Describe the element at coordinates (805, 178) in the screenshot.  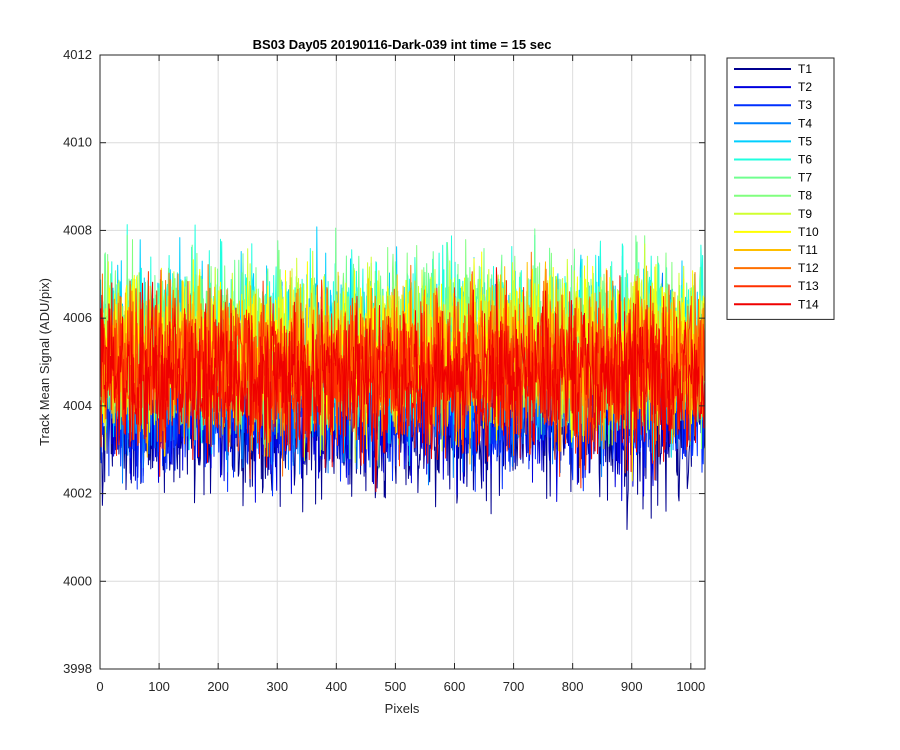
I see `legend-label-t7: T7` at that location.